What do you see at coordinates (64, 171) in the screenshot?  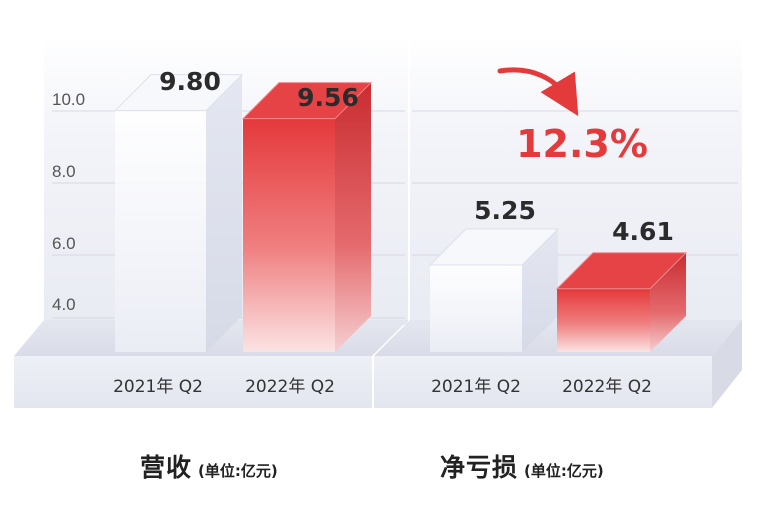 I see `y-tick-label: 8.0` at bounding box center [64, 171].